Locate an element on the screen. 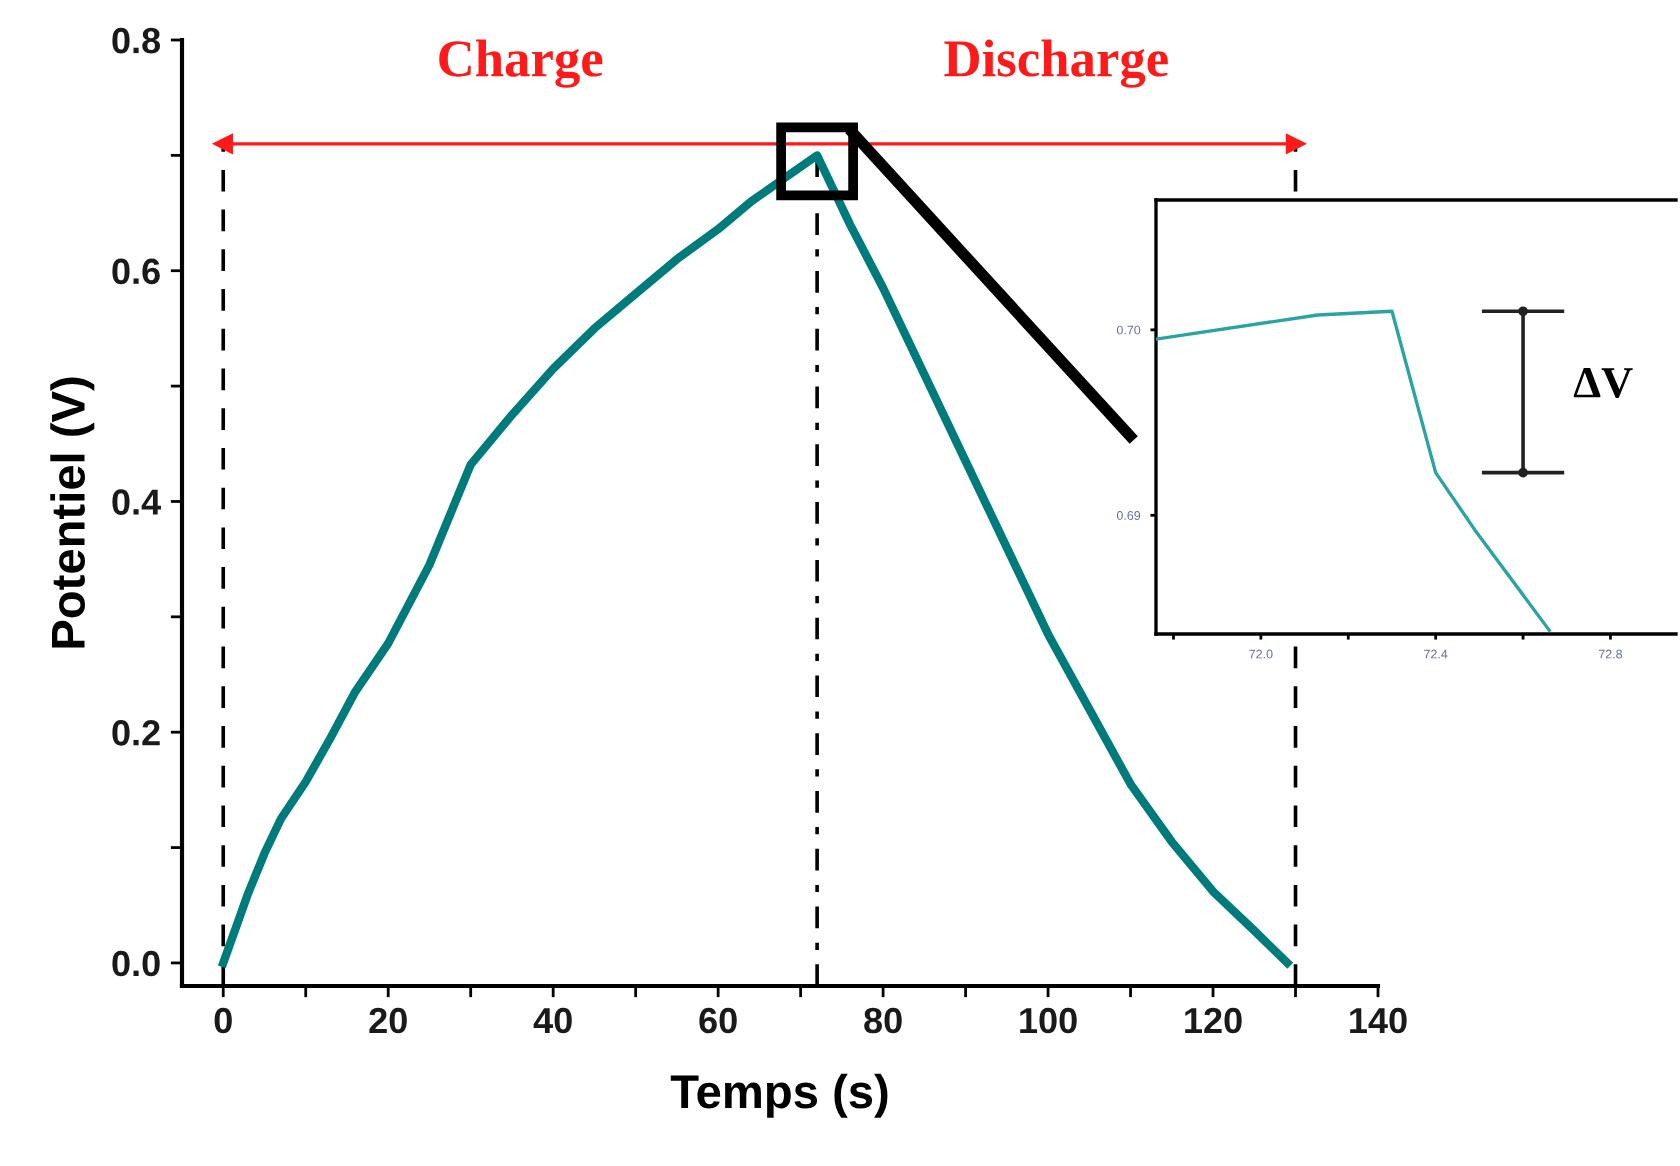 The width and height of the screenshot is (1680, 1166). line-series is located at coordinates (1353, 470).